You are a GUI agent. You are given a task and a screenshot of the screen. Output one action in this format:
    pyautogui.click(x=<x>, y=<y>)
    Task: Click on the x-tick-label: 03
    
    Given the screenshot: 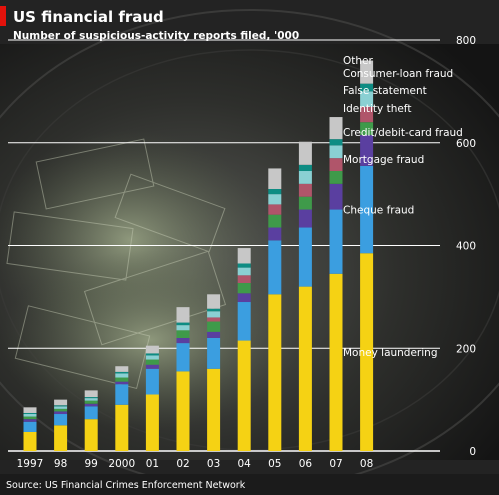 What is the action you would take?
    pyautogui.click(x=213, y=464)
    